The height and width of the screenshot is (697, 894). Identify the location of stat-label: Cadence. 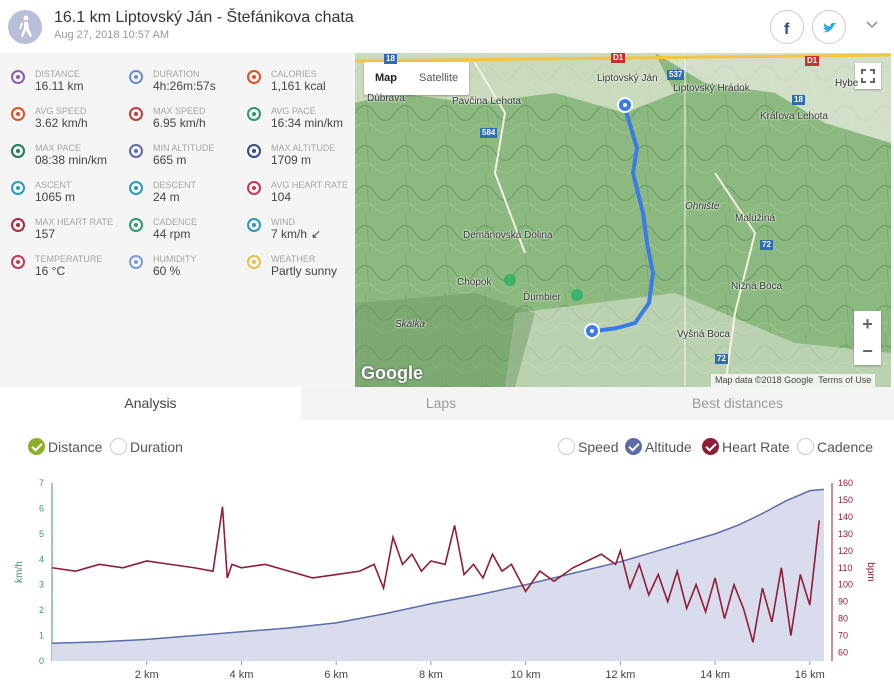
(175, 222).